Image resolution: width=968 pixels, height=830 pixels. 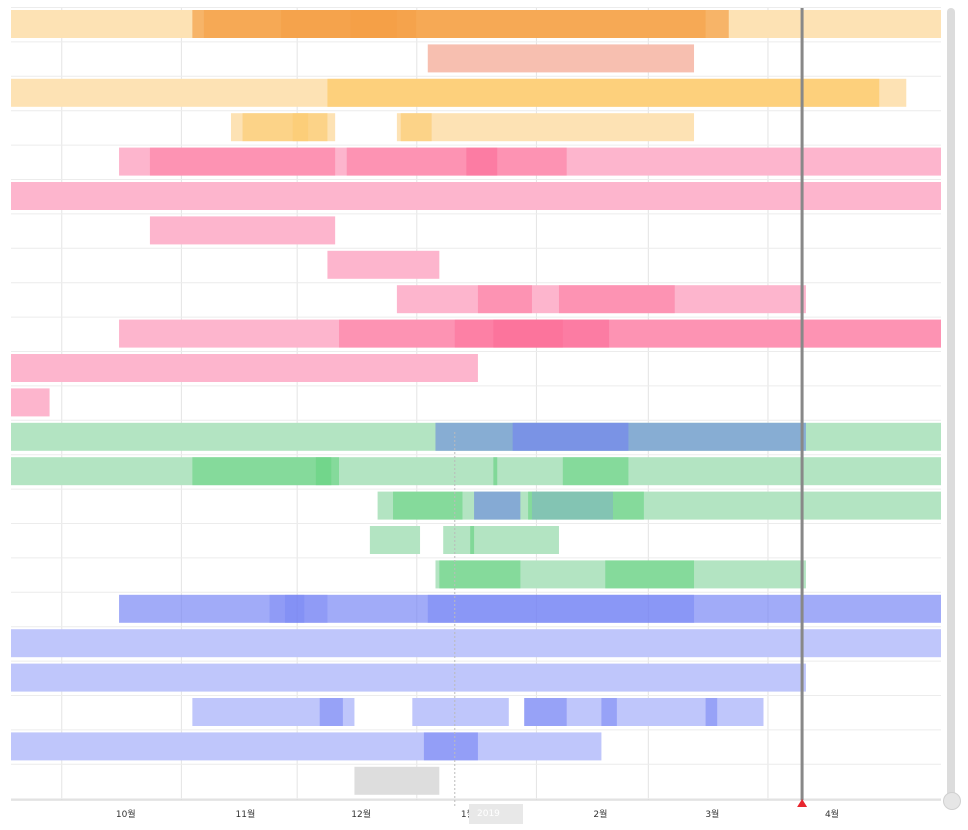 I want to click on x-tick-label: 2월, so click(x=600, y=814).